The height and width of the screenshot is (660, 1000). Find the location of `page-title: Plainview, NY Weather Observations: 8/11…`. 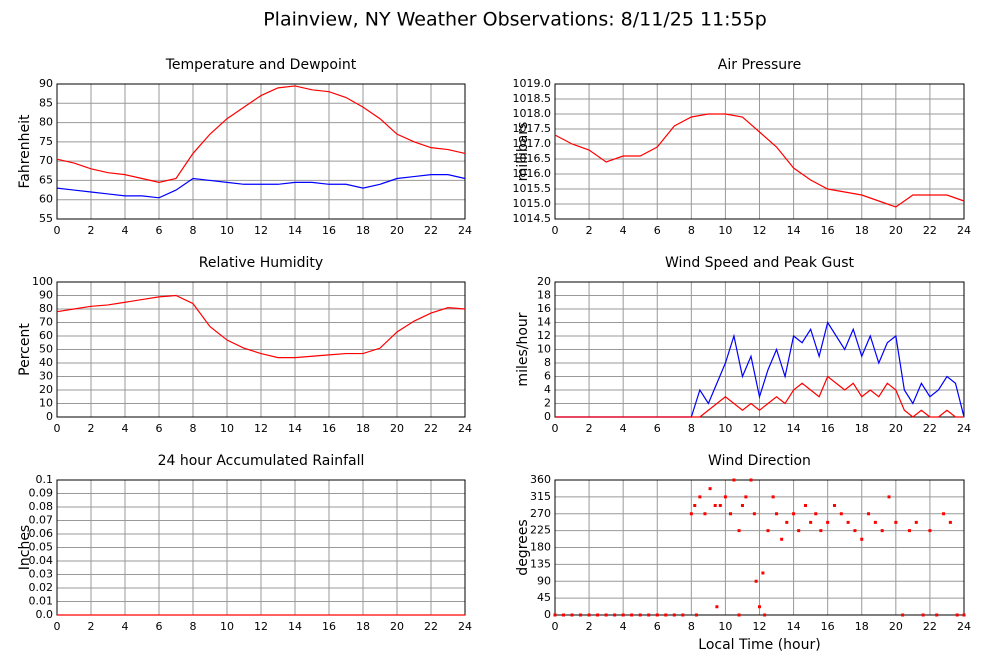

page-title: Plainview, NY Weather Observations: 8/11… is located at coordinates (515, 20).